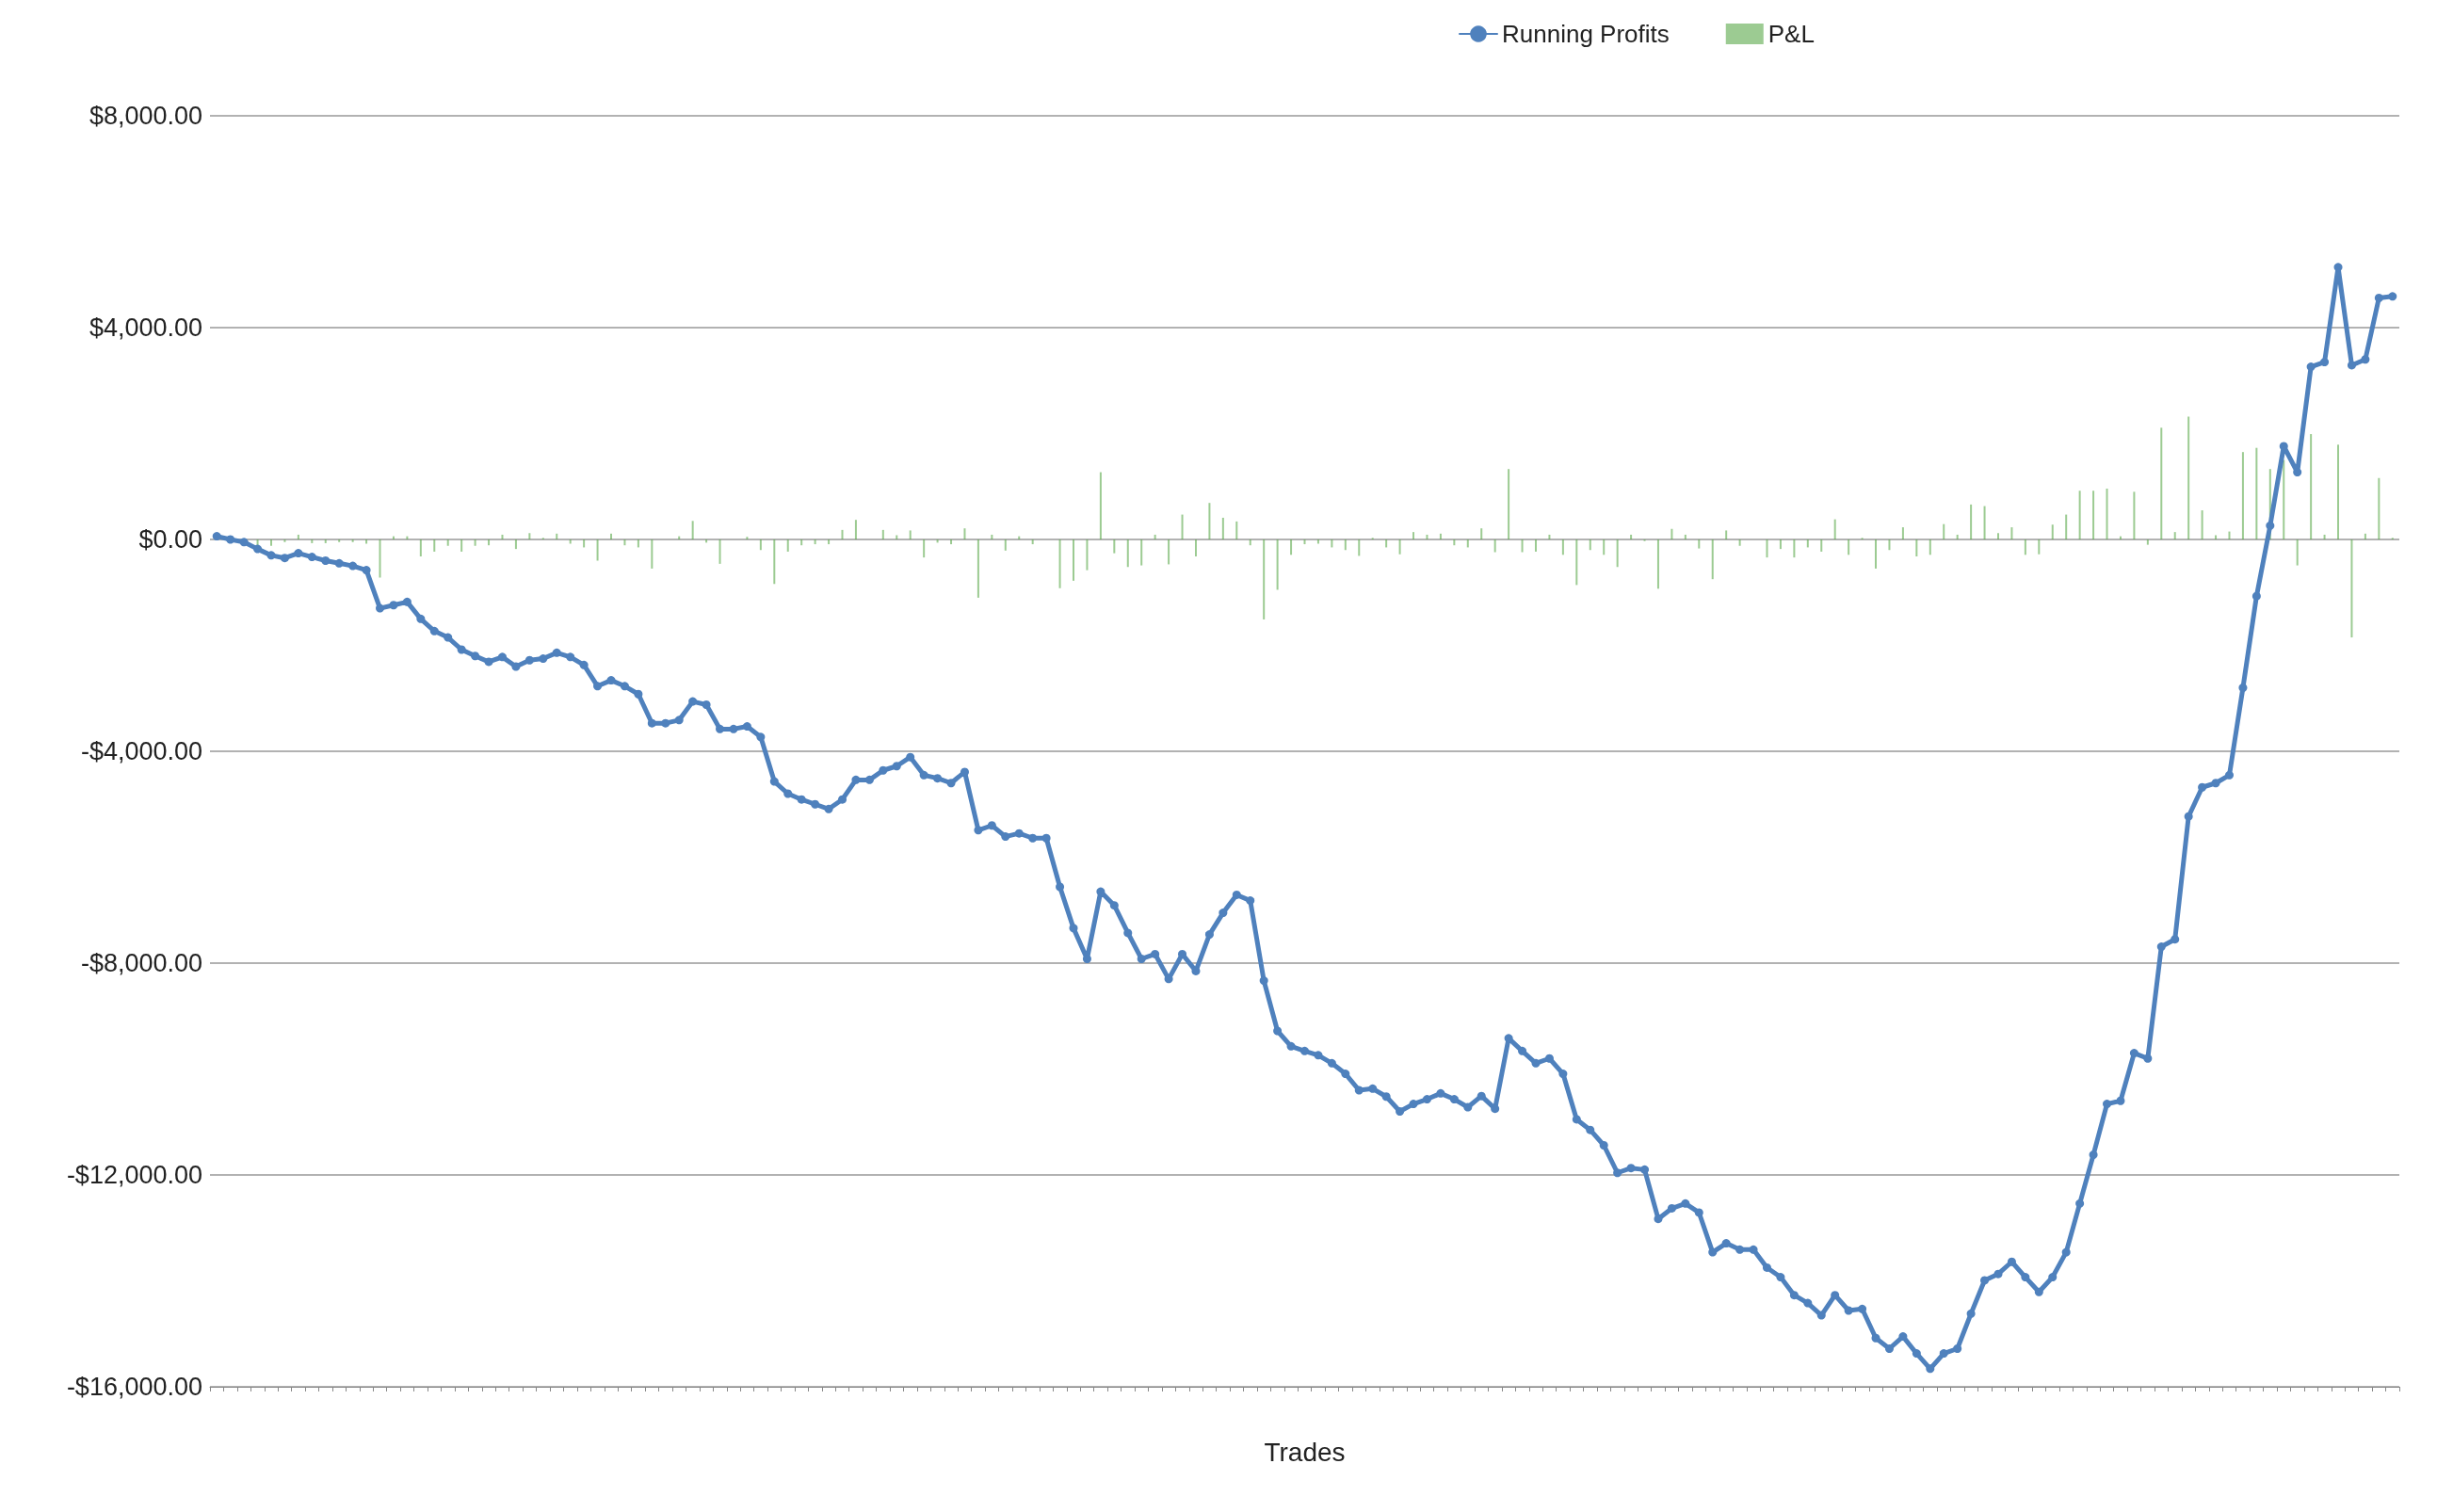 The width and height of the screenshot is (2437, 1512). What do you see at coordinates (141, 751) in the screenshot?
I see `y-tick-label: -$4,000.00` at bounding box center [141, 751].